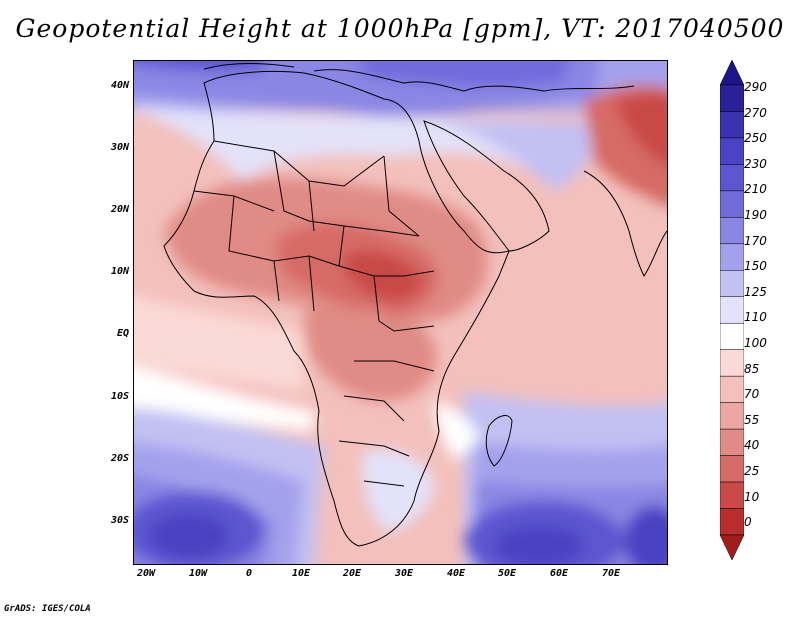 The image size is (800, 618). I want to click on y-tick-label: 40N, so click(119, 85).